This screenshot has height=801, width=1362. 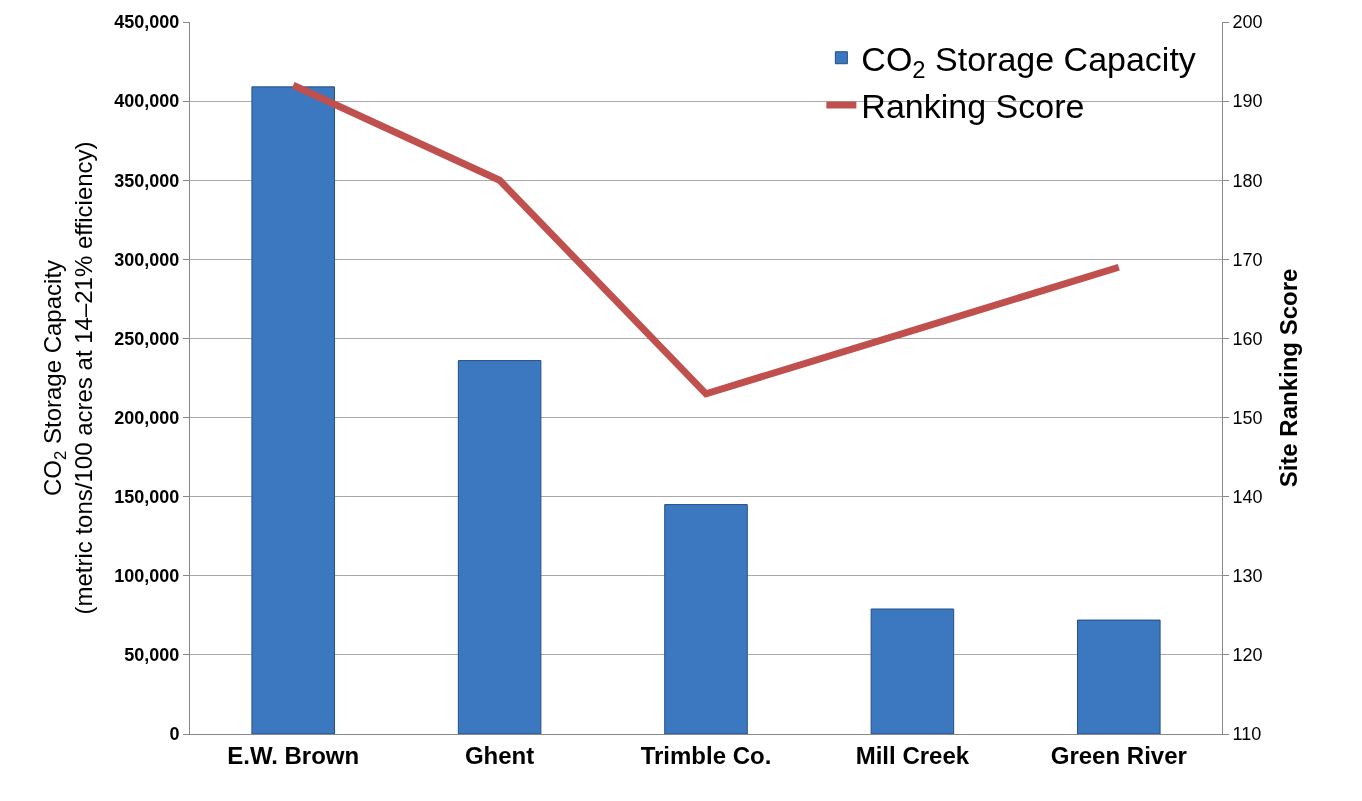 I want to click on x-tick-label: E.W. Brown, so click(x=293, y=755).